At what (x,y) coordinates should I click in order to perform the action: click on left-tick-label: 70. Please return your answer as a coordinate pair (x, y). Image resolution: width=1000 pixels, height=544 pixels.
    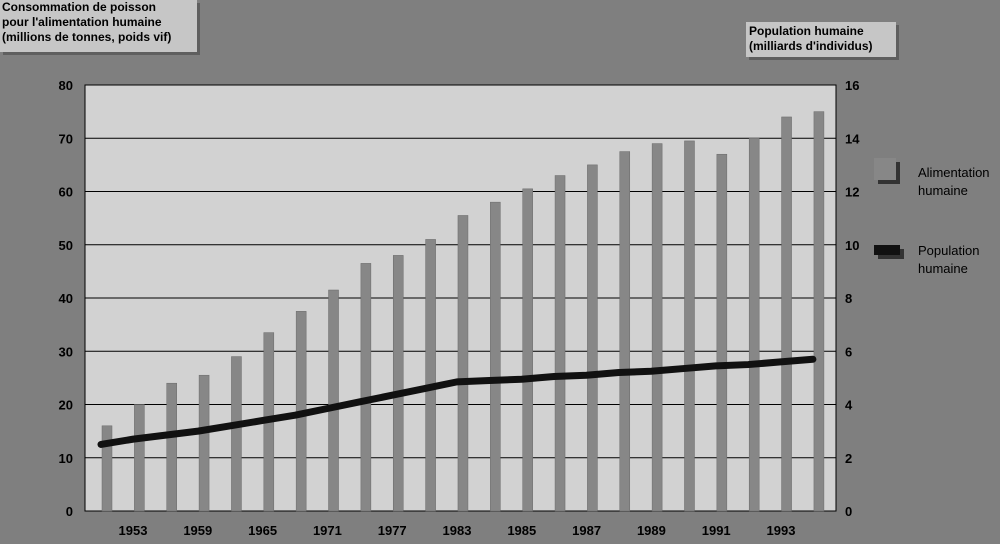
    Looking at the image, I should click on (66, 138).